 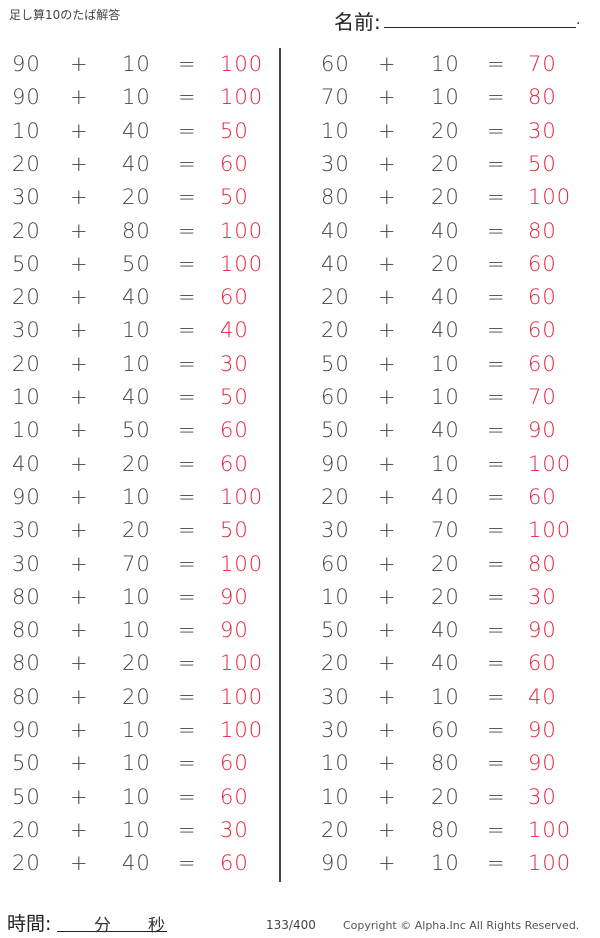 I want to click on addend-a: 40, so click(x=26, y=463).